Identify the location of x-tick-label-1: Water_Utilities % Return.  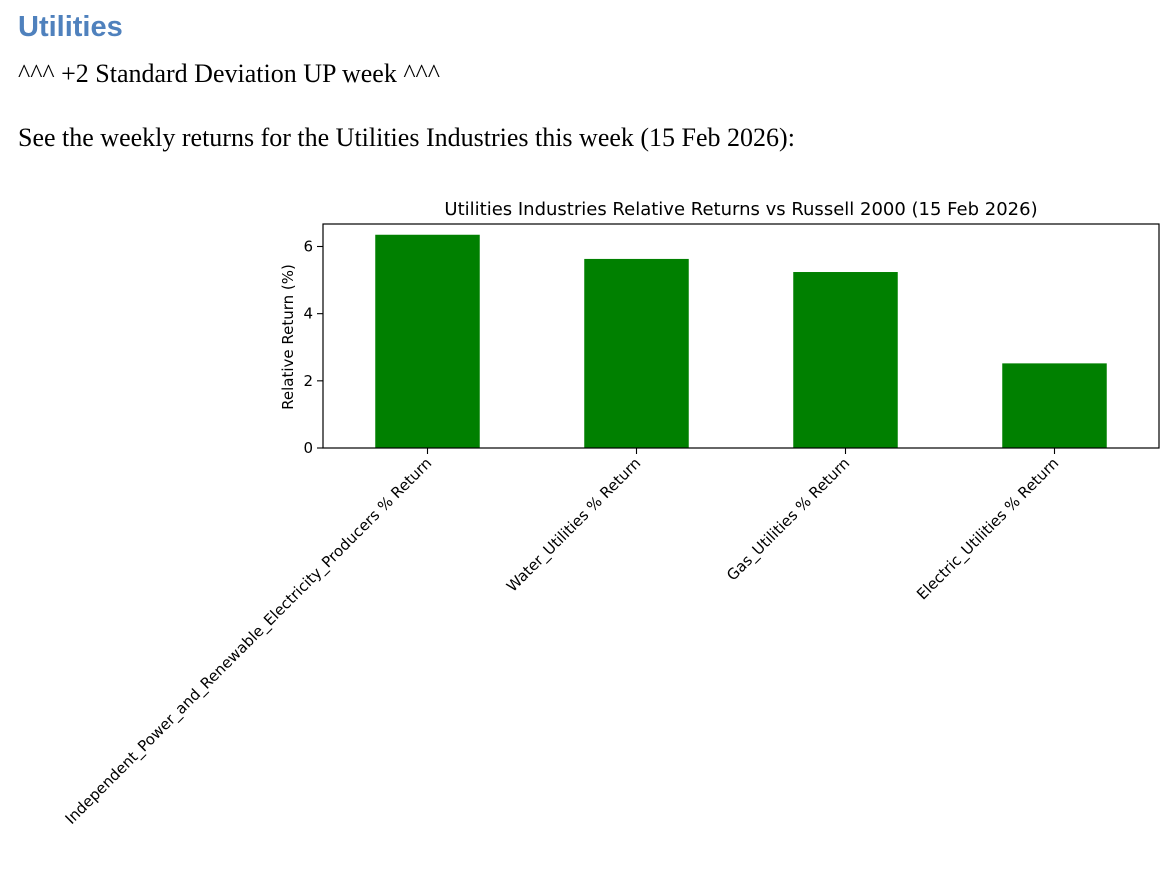
(574, 525).